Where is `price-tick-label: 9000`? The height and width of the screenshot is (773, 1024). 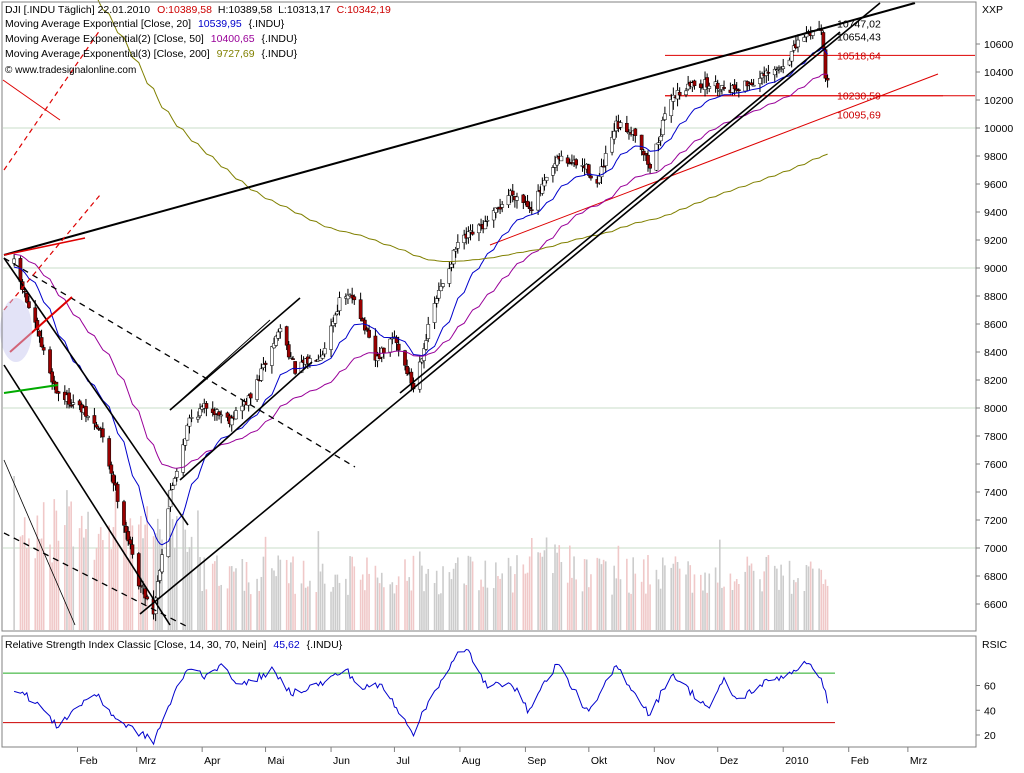
price-tick-label: 9000 is located at coordinates (996, 269).